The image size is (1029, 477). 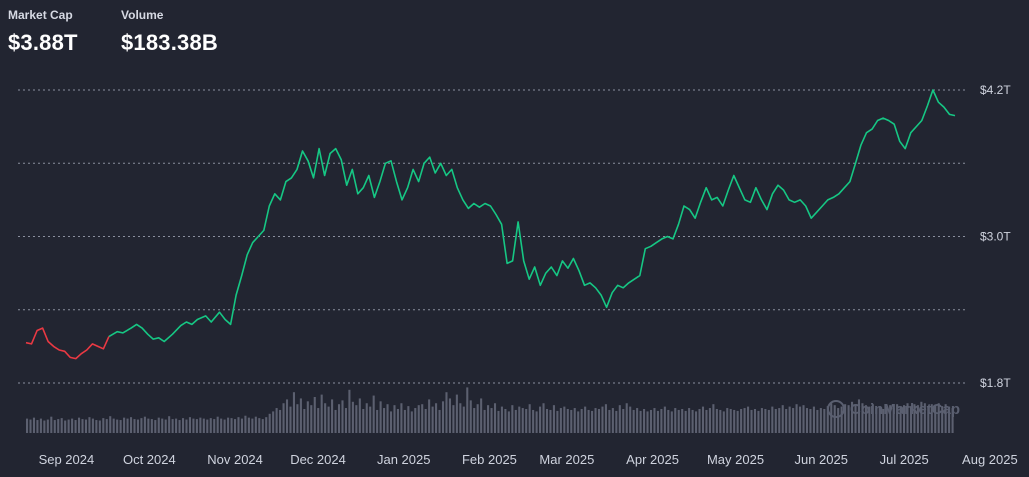 What do you see at coordinates (43, 42) in the screenshot?
I see `market-cap-value: $3.88T` at bounding box center [43, 42].